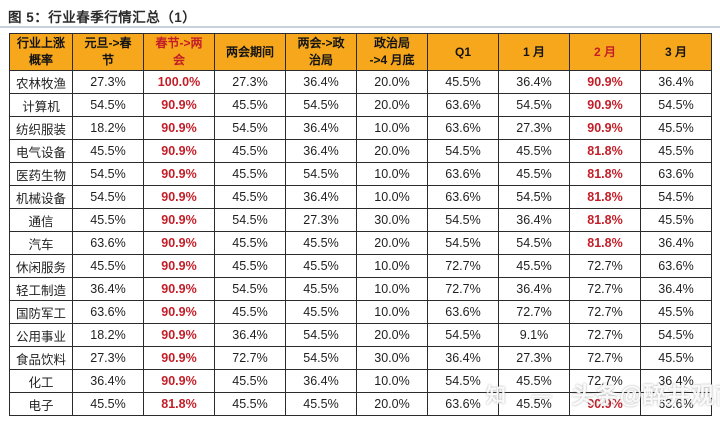  Describe the element at coordinates (41, 358) in the screenshot. I see `row-label: 食品饮料` at that location.